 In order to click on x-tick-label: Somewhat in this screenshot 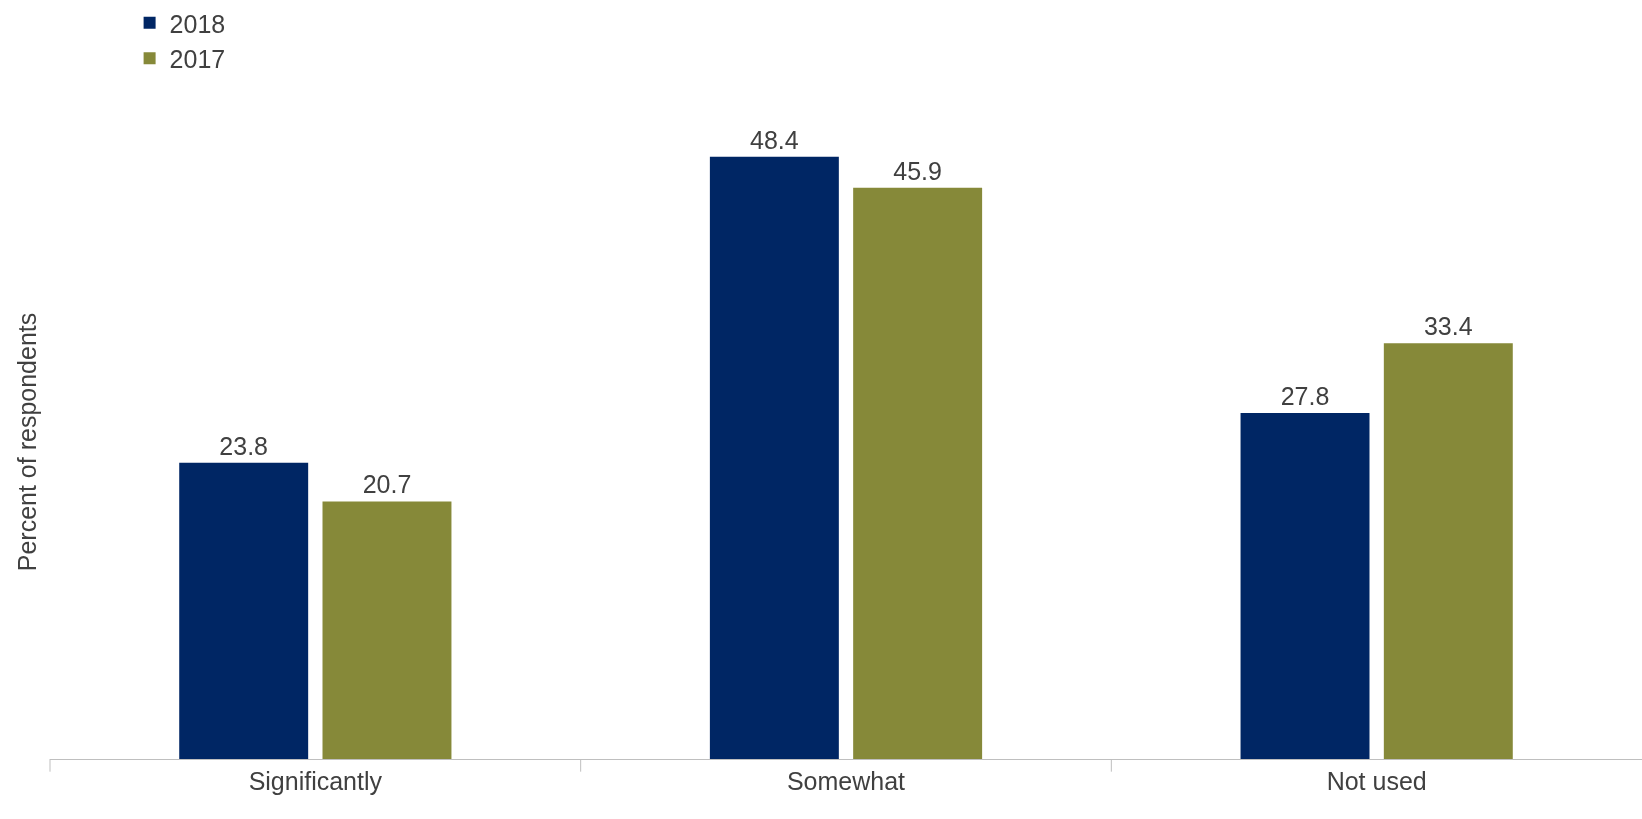, I will do `click(846, 781)`.